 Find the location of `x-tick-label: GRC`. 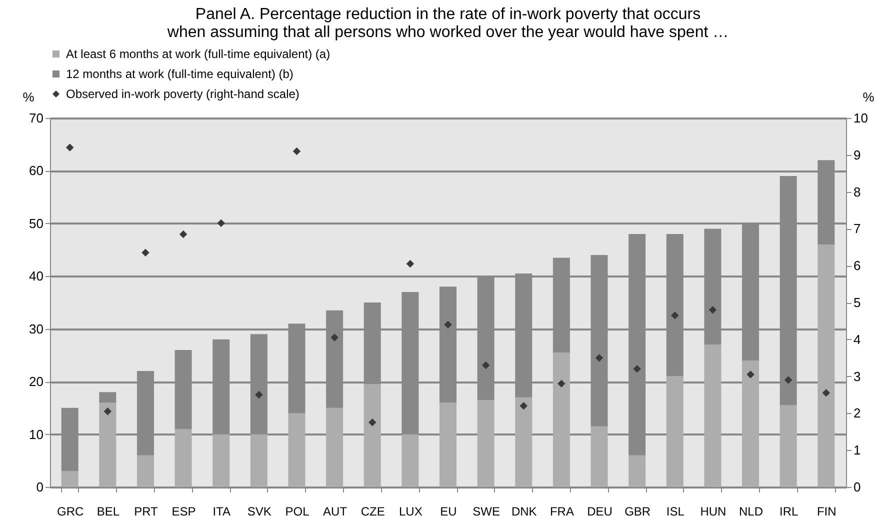

x-tick-label: GRC is located at coordinates (70, 511).